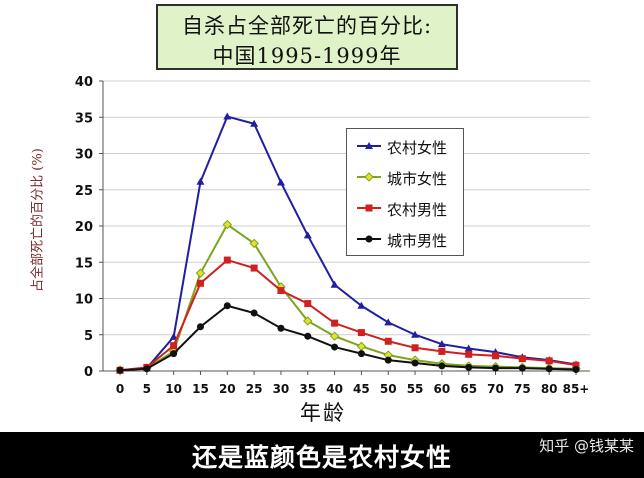  I want to click on x-tick-label: 45, so click(361, 389).